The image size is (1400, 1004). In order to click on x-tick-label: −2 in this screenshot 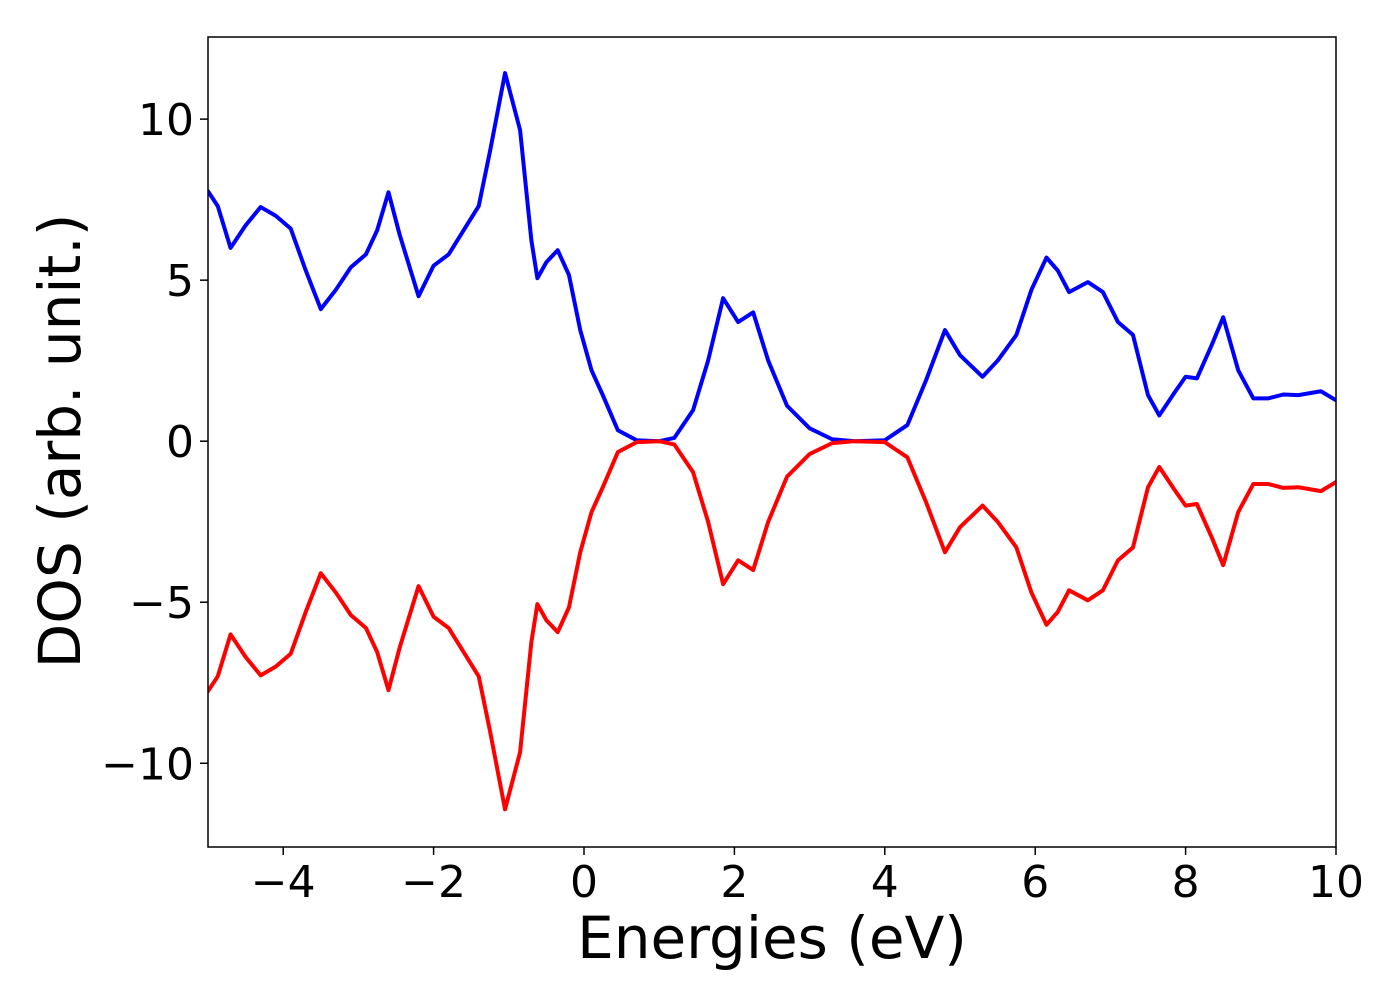, I will do `click(433, 882)`.